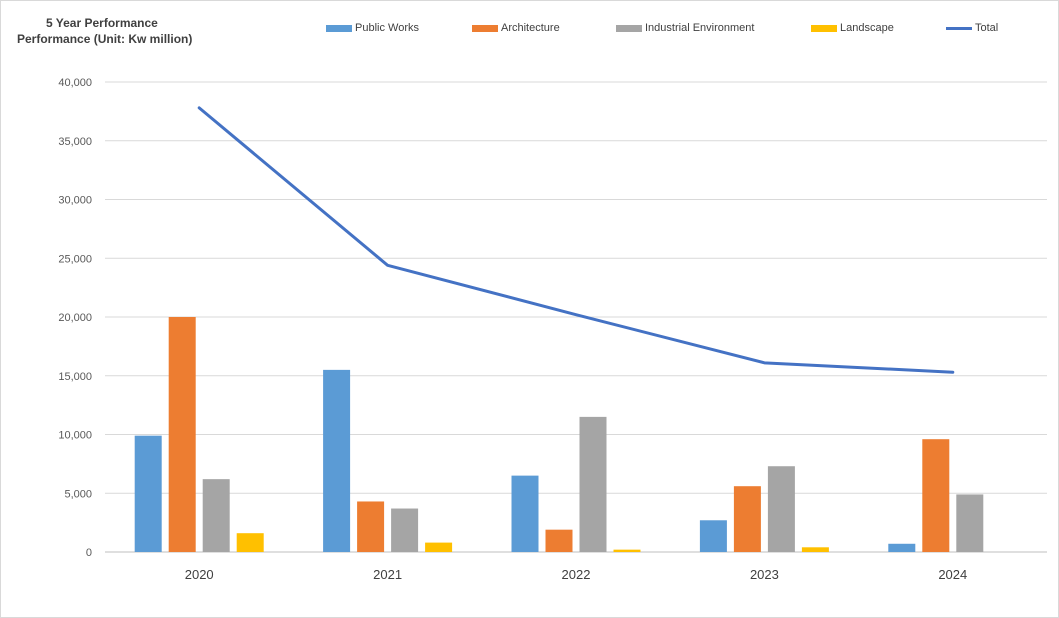 The width and height of the screenshot is (1059, 618). What do you see at coordinates (593, 484) in the screenshot?
I see `bar-industrial-environment-2022` at bounding box center [593, 484].